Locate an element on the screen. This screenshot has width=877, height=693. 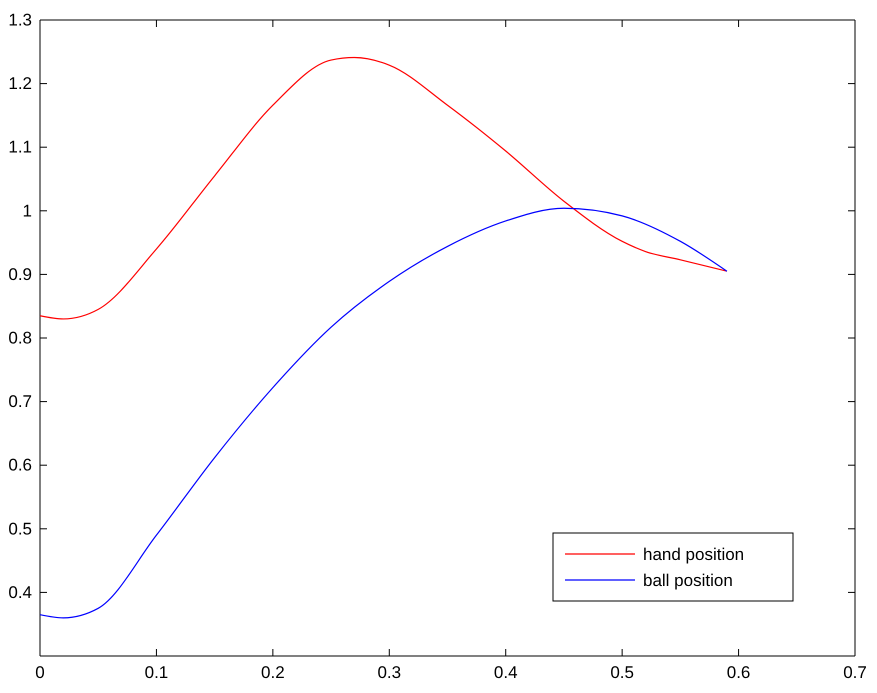
y-tick-label: 0.5 is located at coordinates (20, 528).